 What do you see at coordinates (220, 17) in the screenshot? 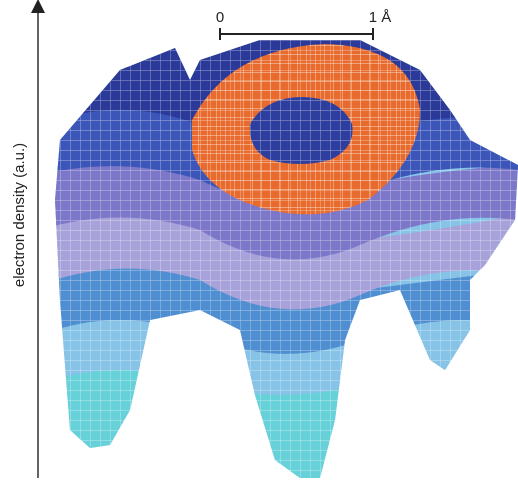
I see `scale-bar-start-label: 0` at bounding box center [220, 17].